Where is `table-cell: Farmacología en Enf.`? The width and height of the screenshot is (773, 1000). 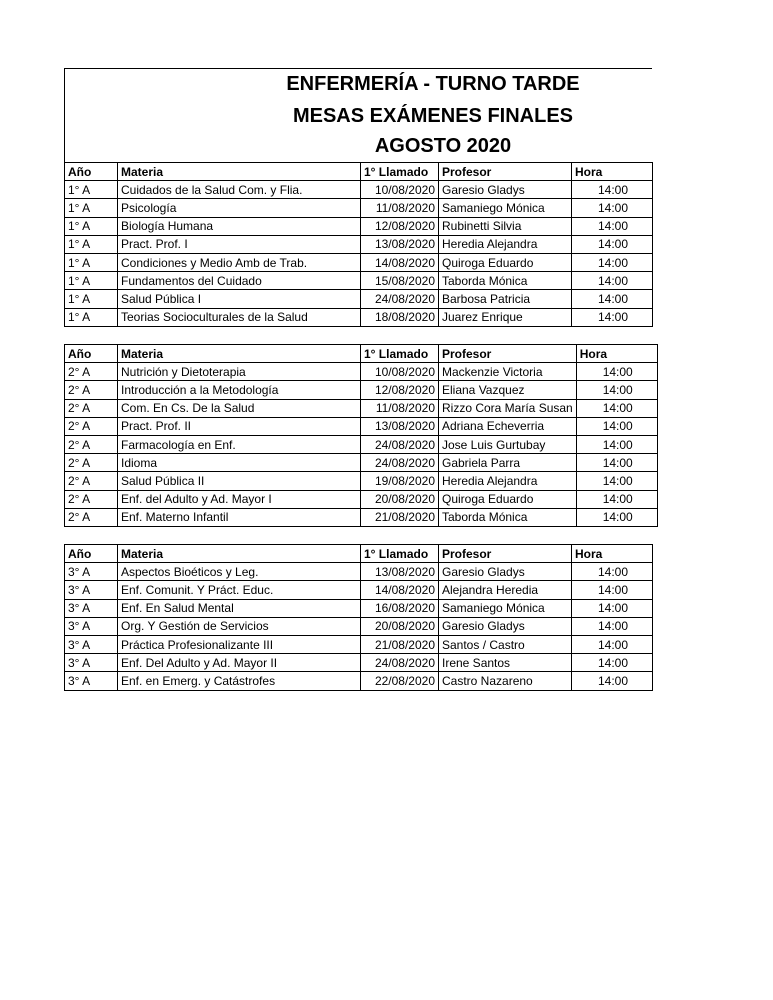
table-cell: Farmacología en Enf. is located at coordinates (239, 444).